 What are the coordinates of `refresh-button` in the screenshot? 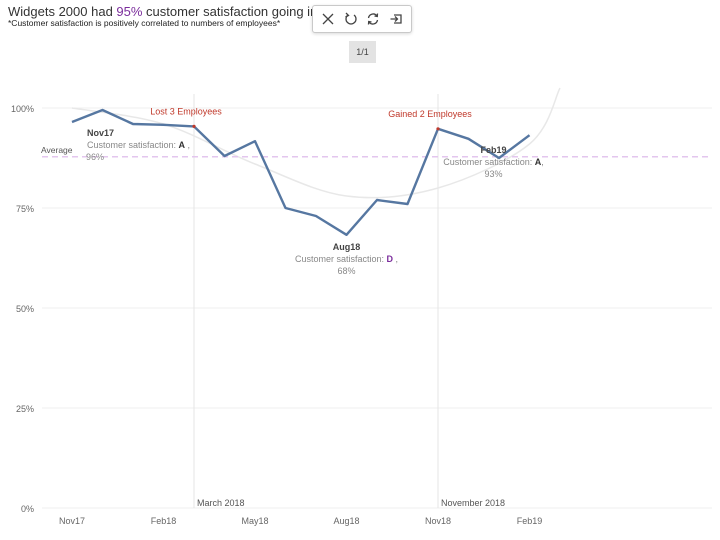 It's located at (373, 19).